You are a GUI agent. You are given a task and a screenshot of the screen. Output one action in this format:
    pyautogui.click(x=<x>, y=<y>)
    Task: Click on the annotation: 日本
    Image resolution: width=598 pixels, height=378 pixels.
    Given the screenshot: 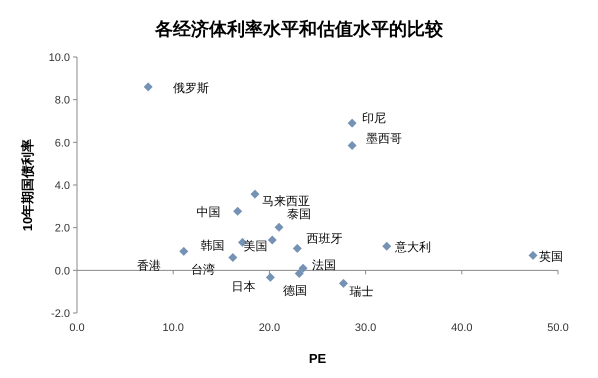 What is the action you would take?
    pyautogui.click(x=243, y=286)
    